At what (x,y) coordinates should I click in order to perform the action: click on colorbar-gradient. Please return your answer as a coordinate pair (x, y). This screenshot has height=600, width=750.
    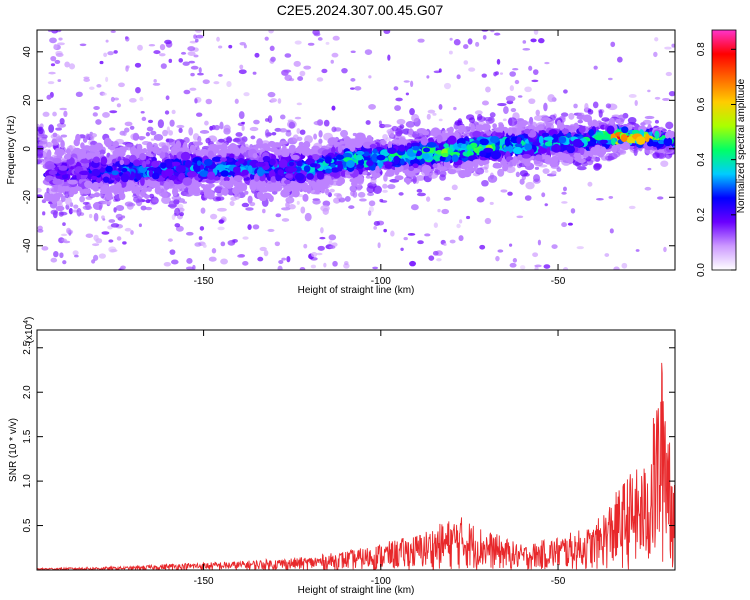
    Looking at the image, I should click on (724, 150).